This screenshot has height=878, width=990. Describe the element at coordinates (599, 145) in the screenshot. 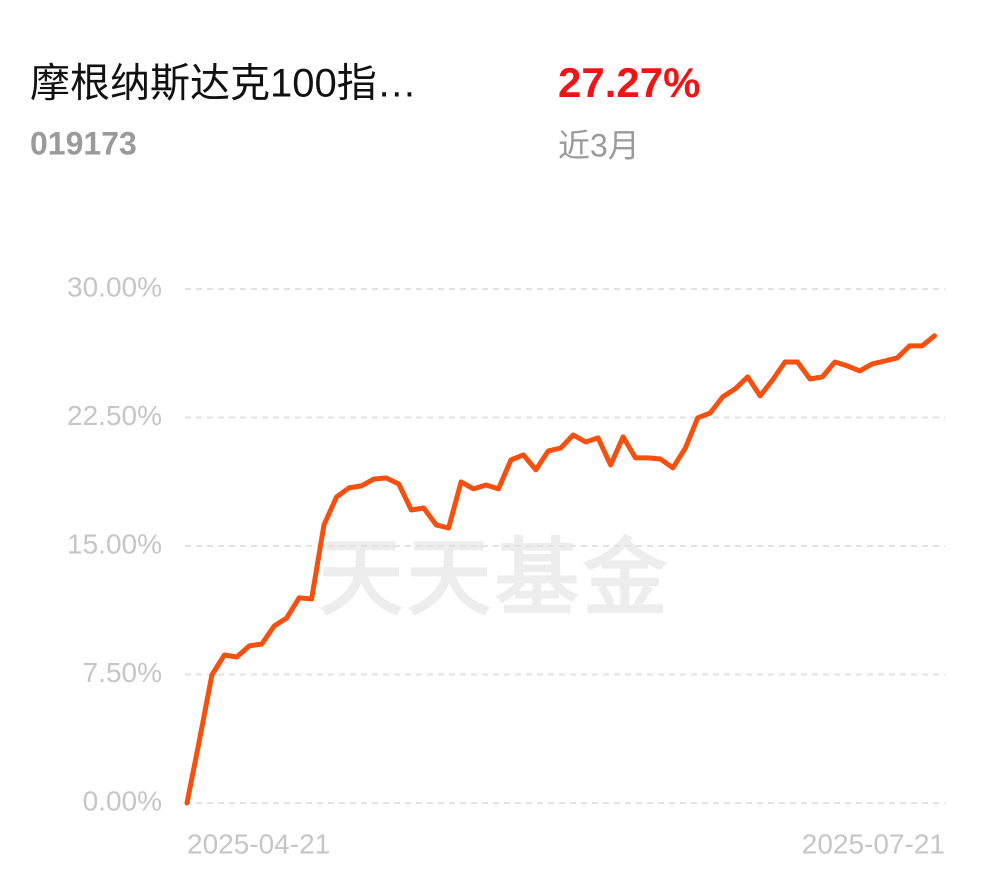

I see `period: 近3月` at that location.